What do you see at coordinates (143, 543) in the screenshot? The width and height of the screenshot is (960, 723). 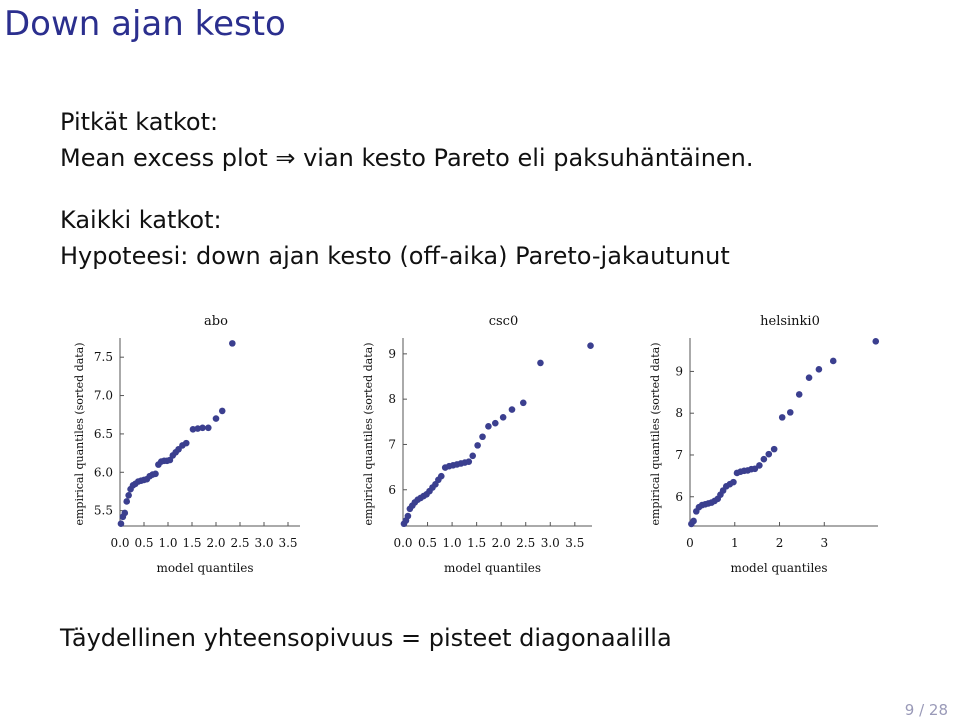 I see `chart-abo-xtick-label: 0.5` at bounding box center [143, 543].